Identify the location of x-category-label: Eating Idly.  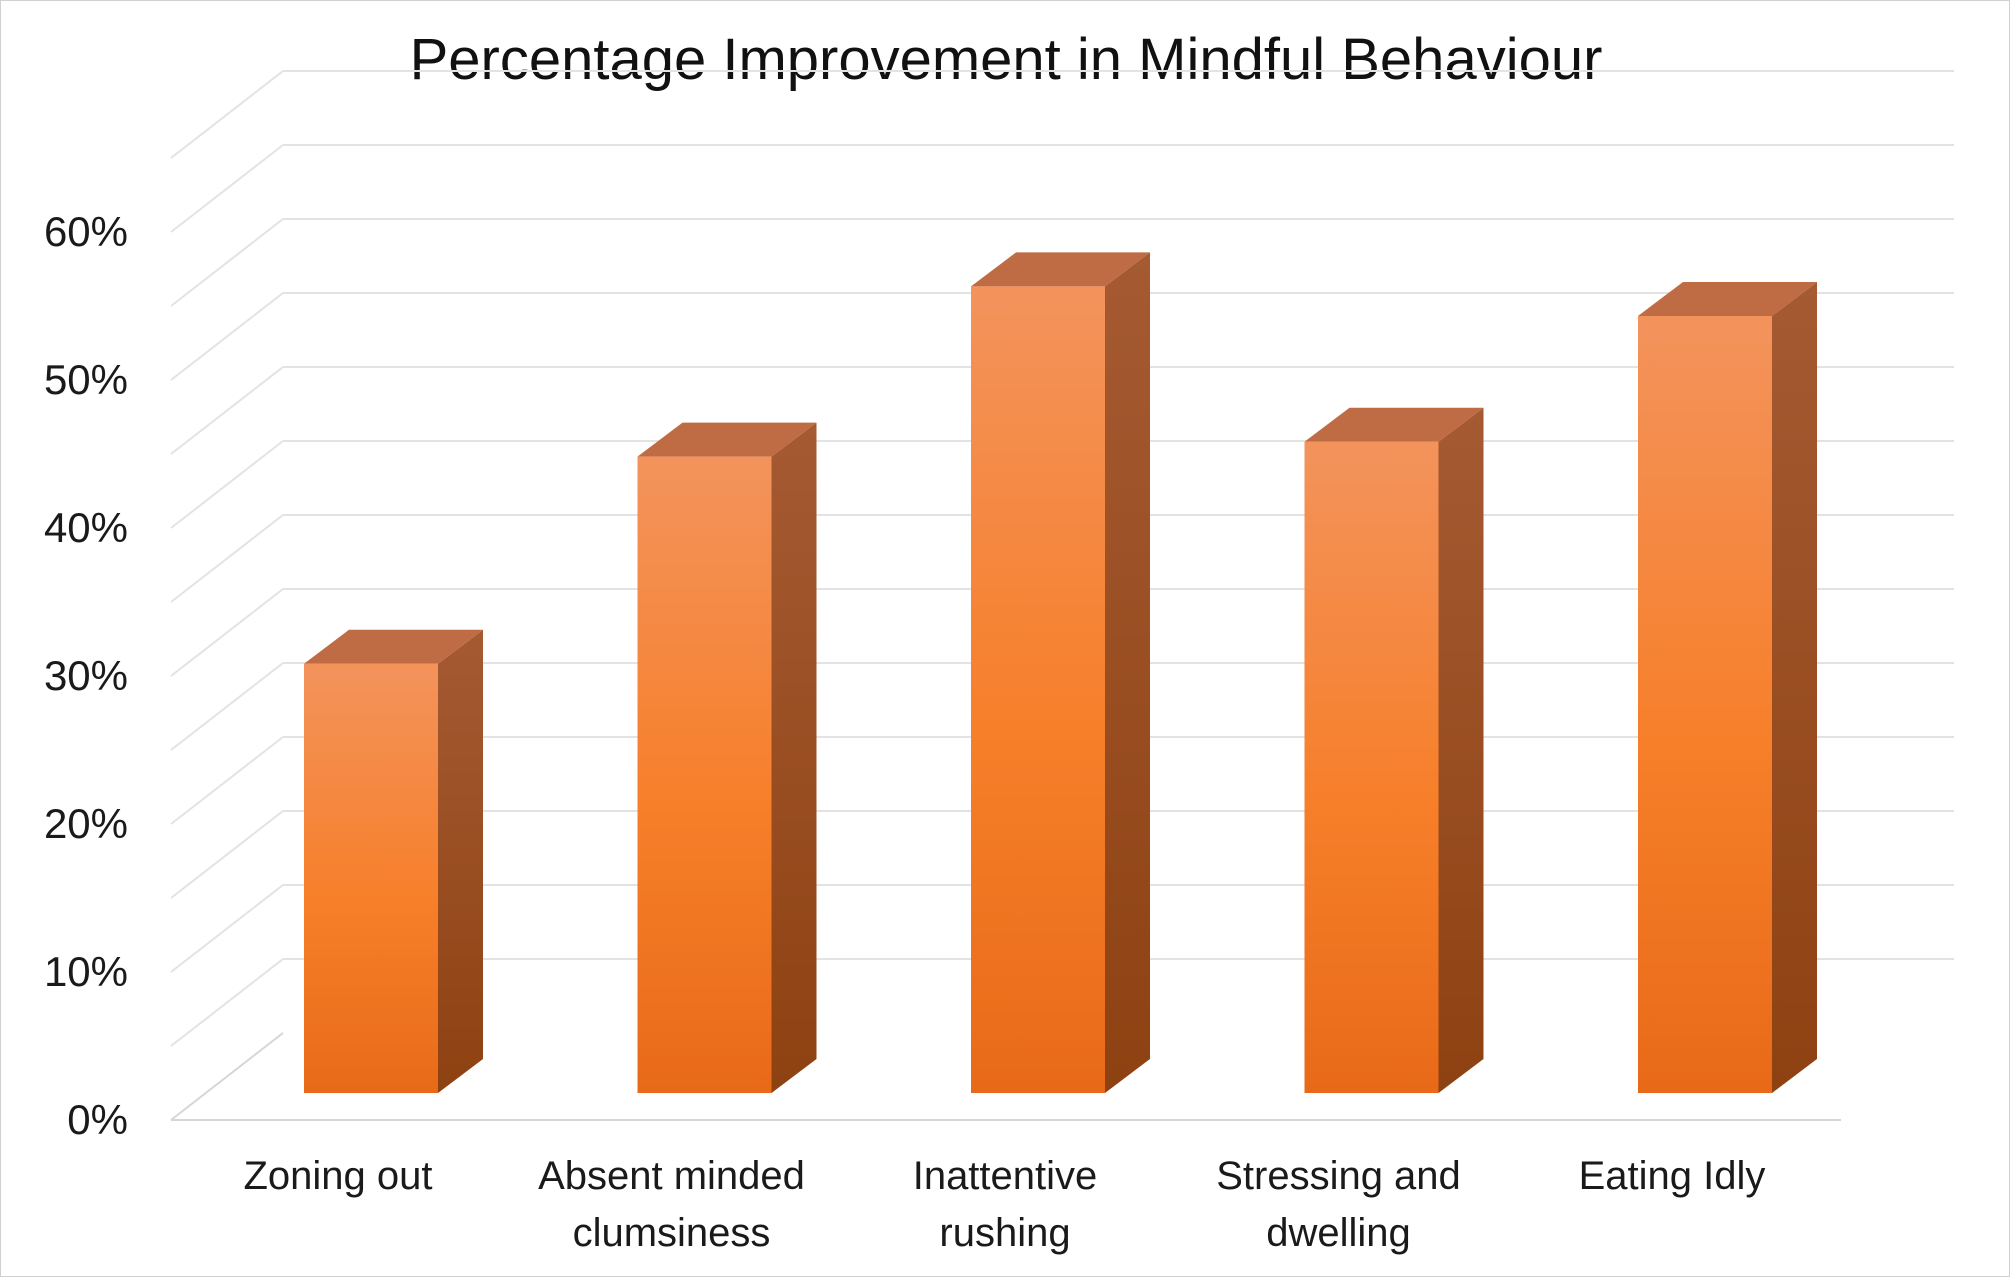
(1672, 1176).